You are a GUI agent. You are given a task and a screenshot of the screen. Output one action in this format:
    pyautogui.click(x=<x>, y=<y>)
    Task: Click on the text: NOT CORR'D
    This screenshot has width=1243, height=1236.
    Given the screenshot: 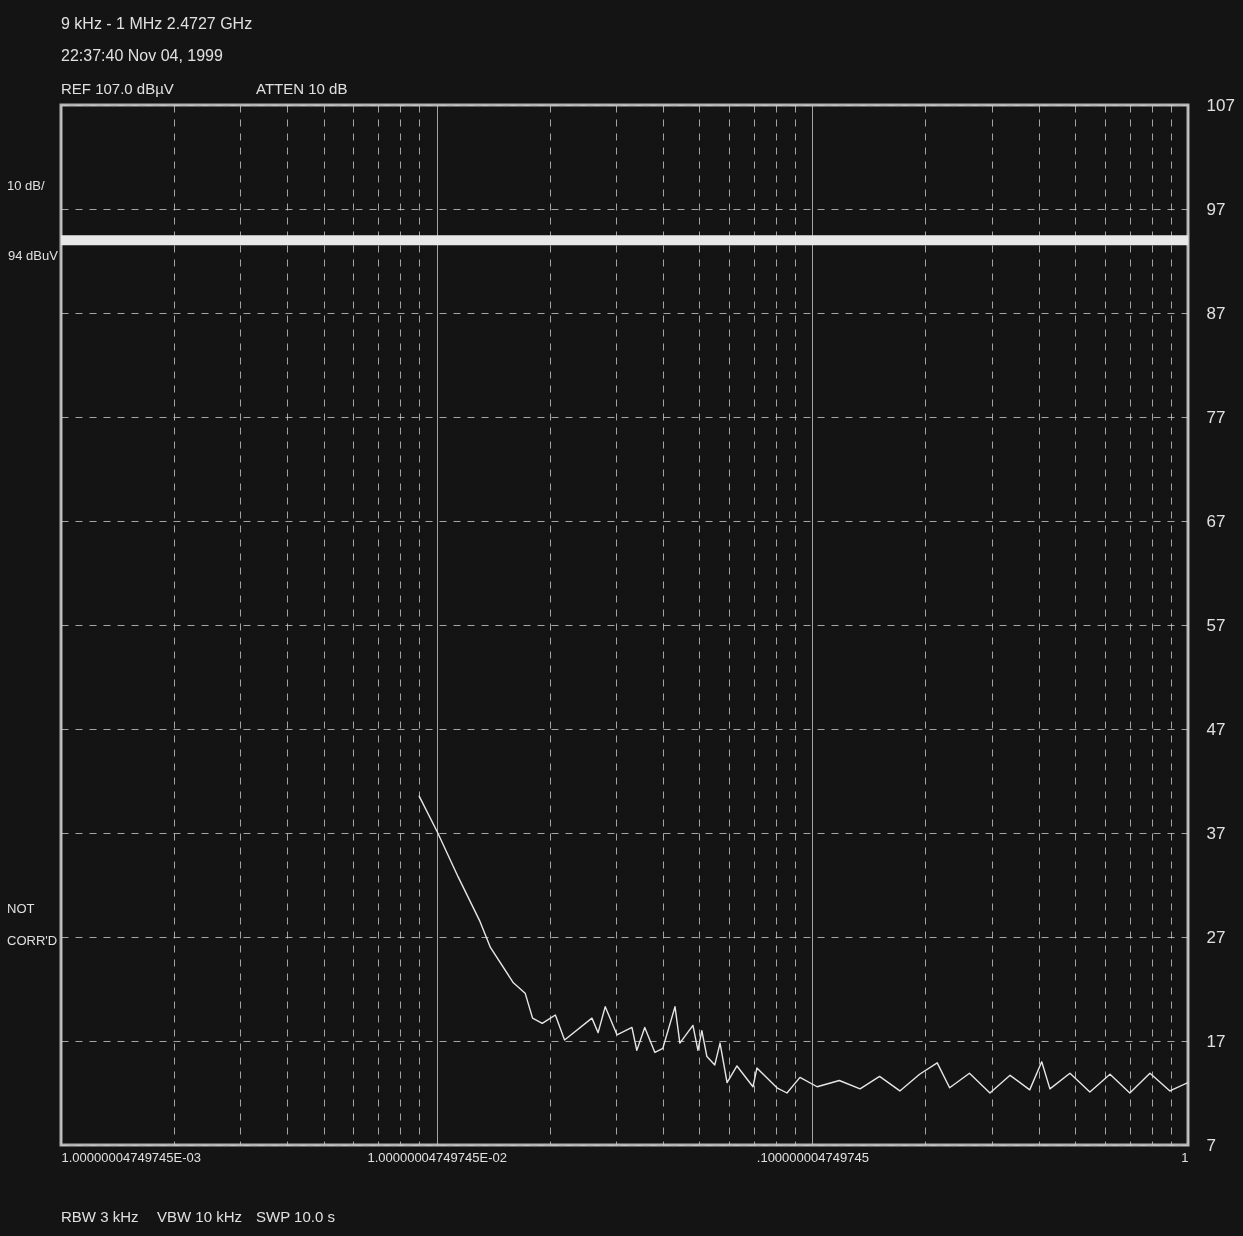 What is the action you would take?
    pyautogui.click(x=32, y=924)
    